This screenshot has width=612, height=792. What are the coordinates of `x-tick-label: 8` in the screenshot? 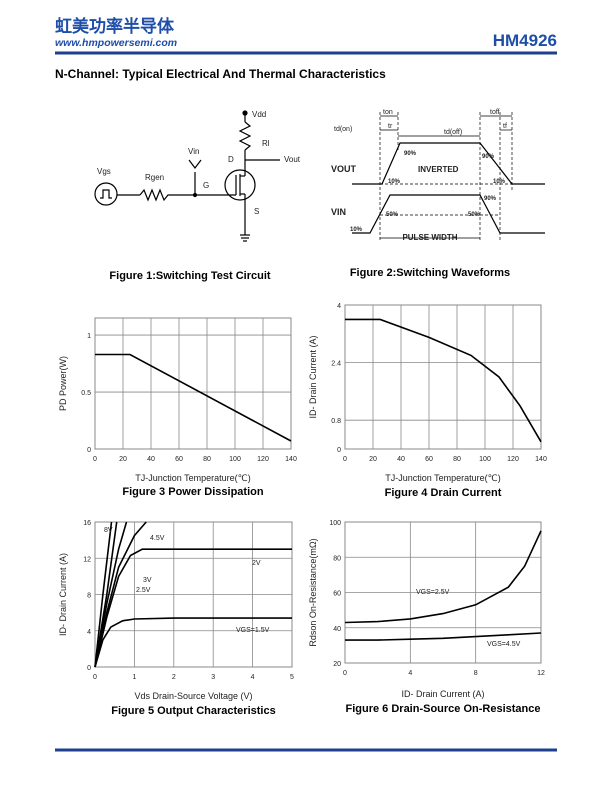 It's located at (476, 673).